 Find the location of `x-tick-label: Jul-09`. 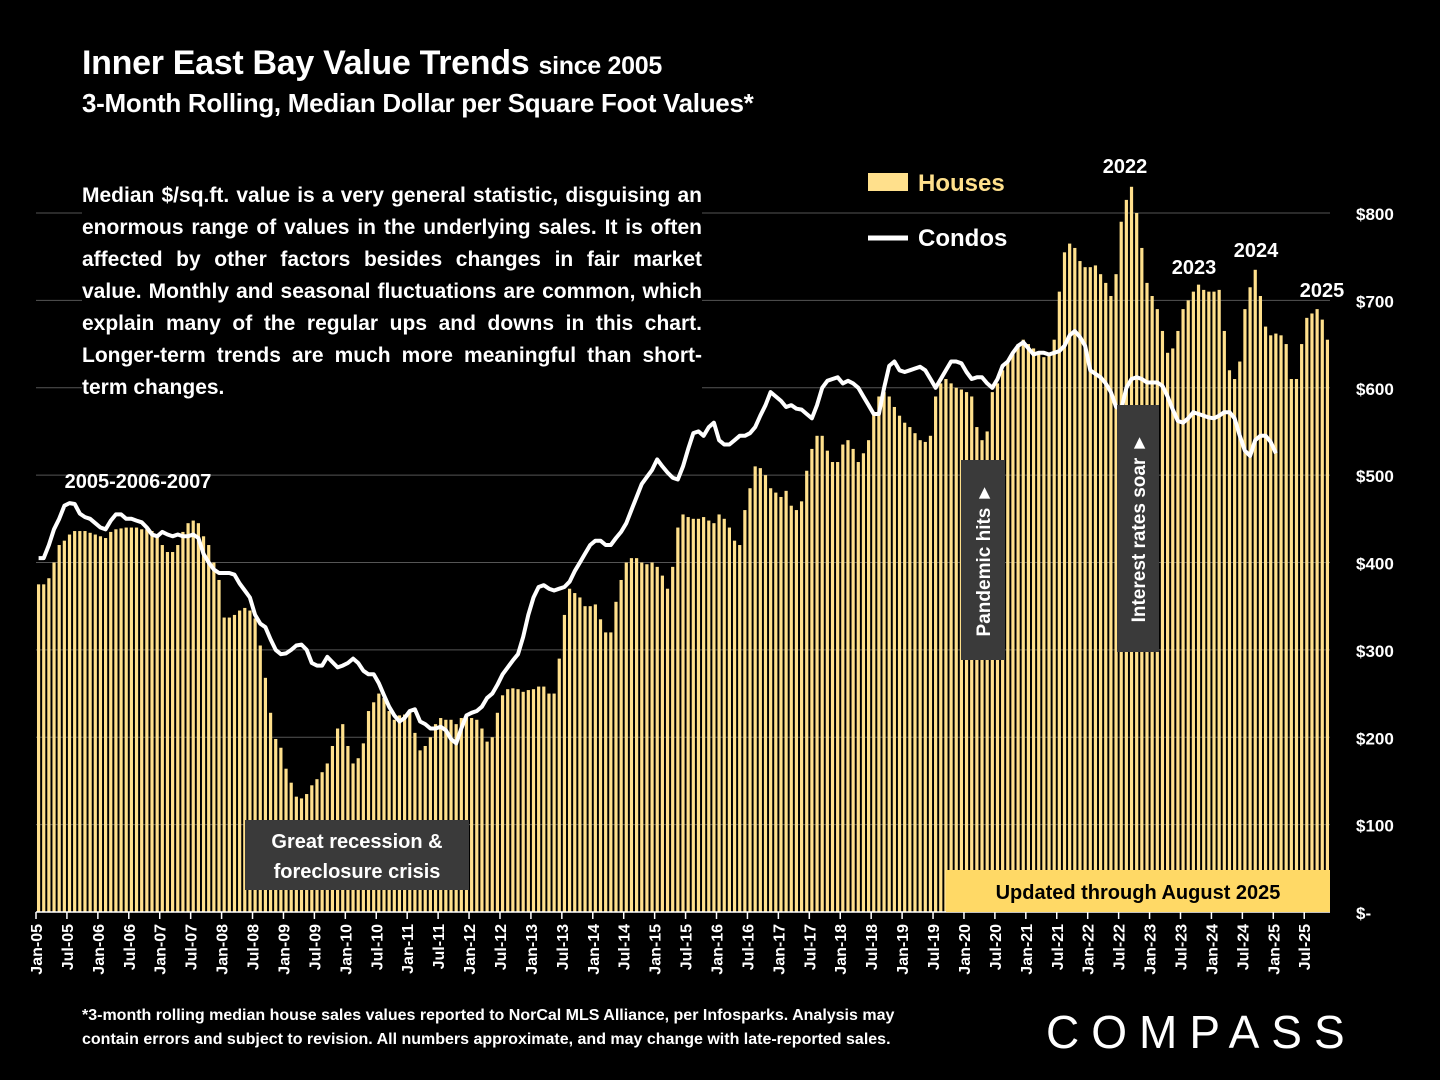

x-tick-label: Jul-09 is located at coordinates (315, 947).